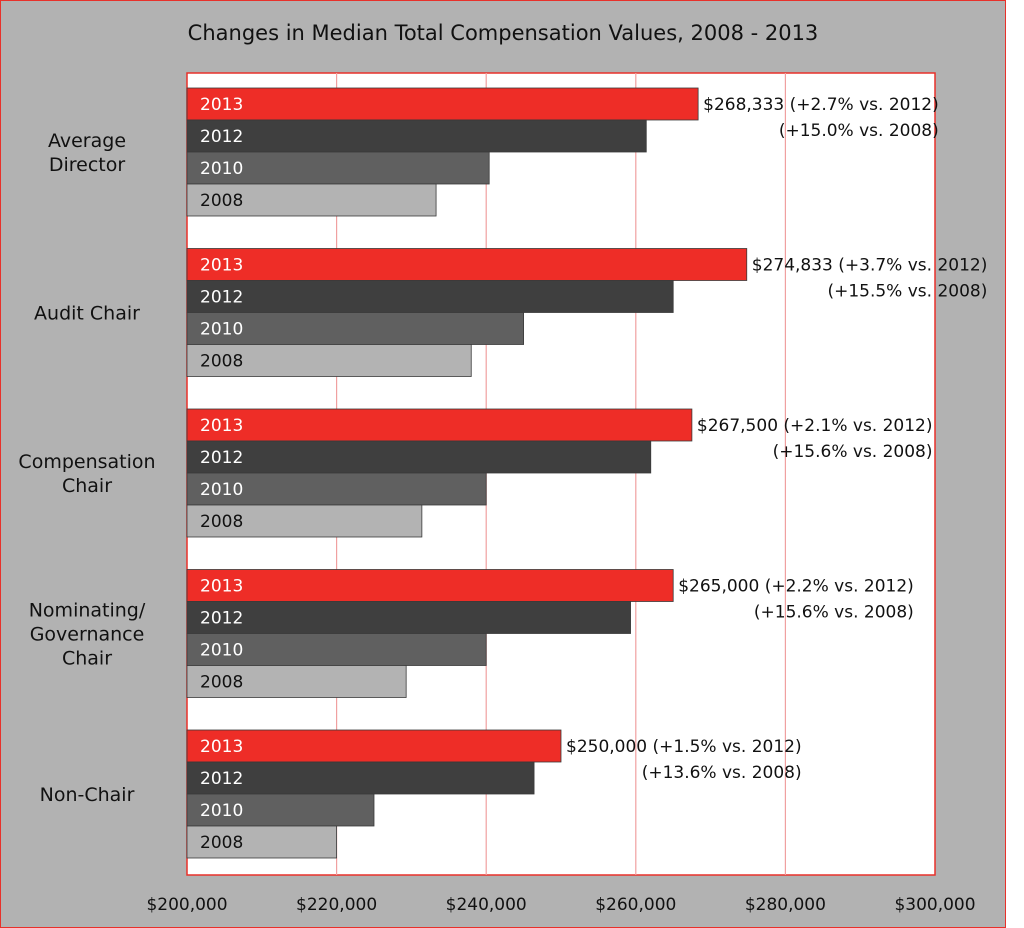 Image resolution: width=1024 pixels, height=928 pixels. What do you see at coordinates (186, 905) in the screenshot?
I see `x-tick-label: $200,000` at bounding box center [186, 905].